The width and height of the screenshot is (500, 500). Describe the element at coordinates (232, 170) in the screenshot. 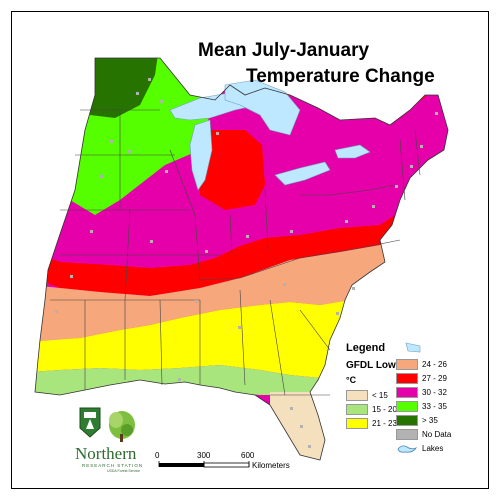

I see `band-27-29-mi` at that location.